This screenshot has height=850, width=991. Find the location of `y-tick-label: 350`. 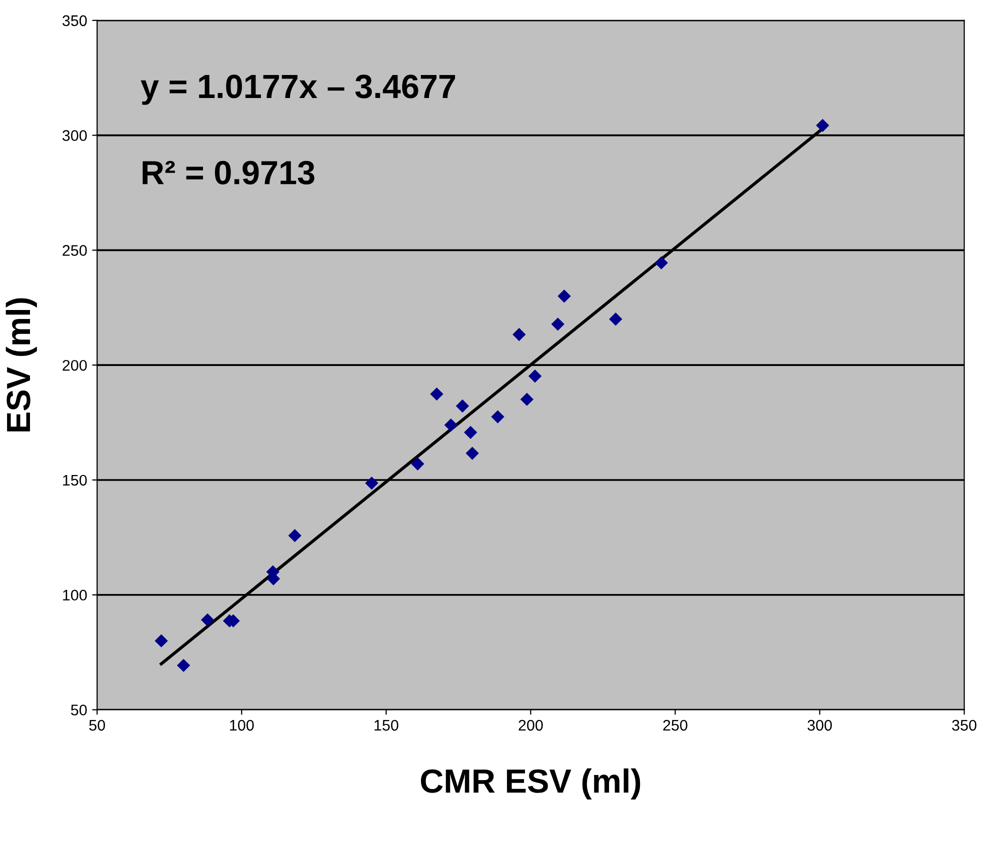

y-tick-label: 350 is located at coordinates (74, 20).